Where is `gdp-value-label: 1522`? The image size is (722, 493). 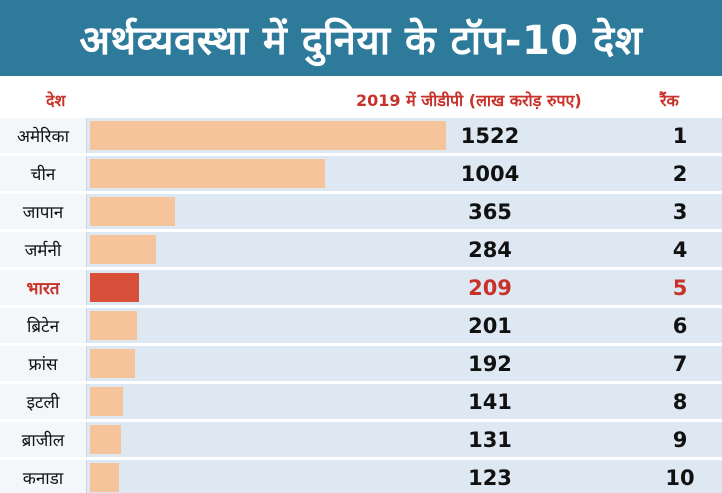 gdp-value-label: 1522 is located at coordinates (490, 135).